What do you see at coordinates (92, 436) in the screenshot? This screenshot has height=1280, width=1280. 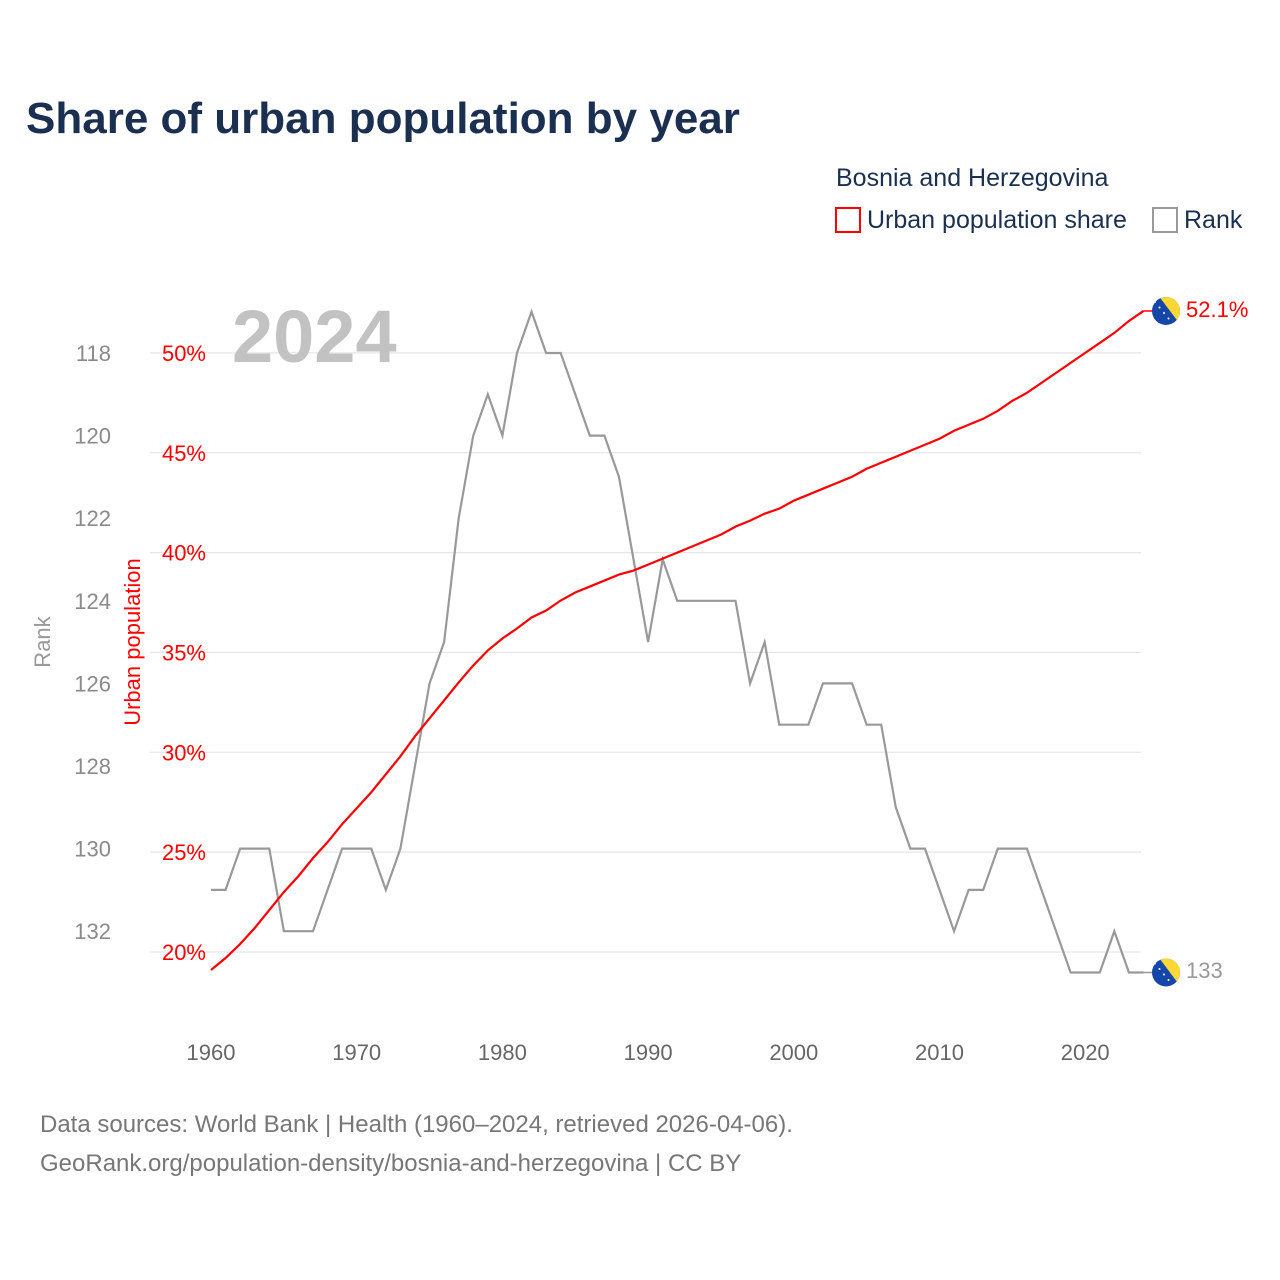 I see `rank-tick-label: 120` at bounding box center [92, 436].